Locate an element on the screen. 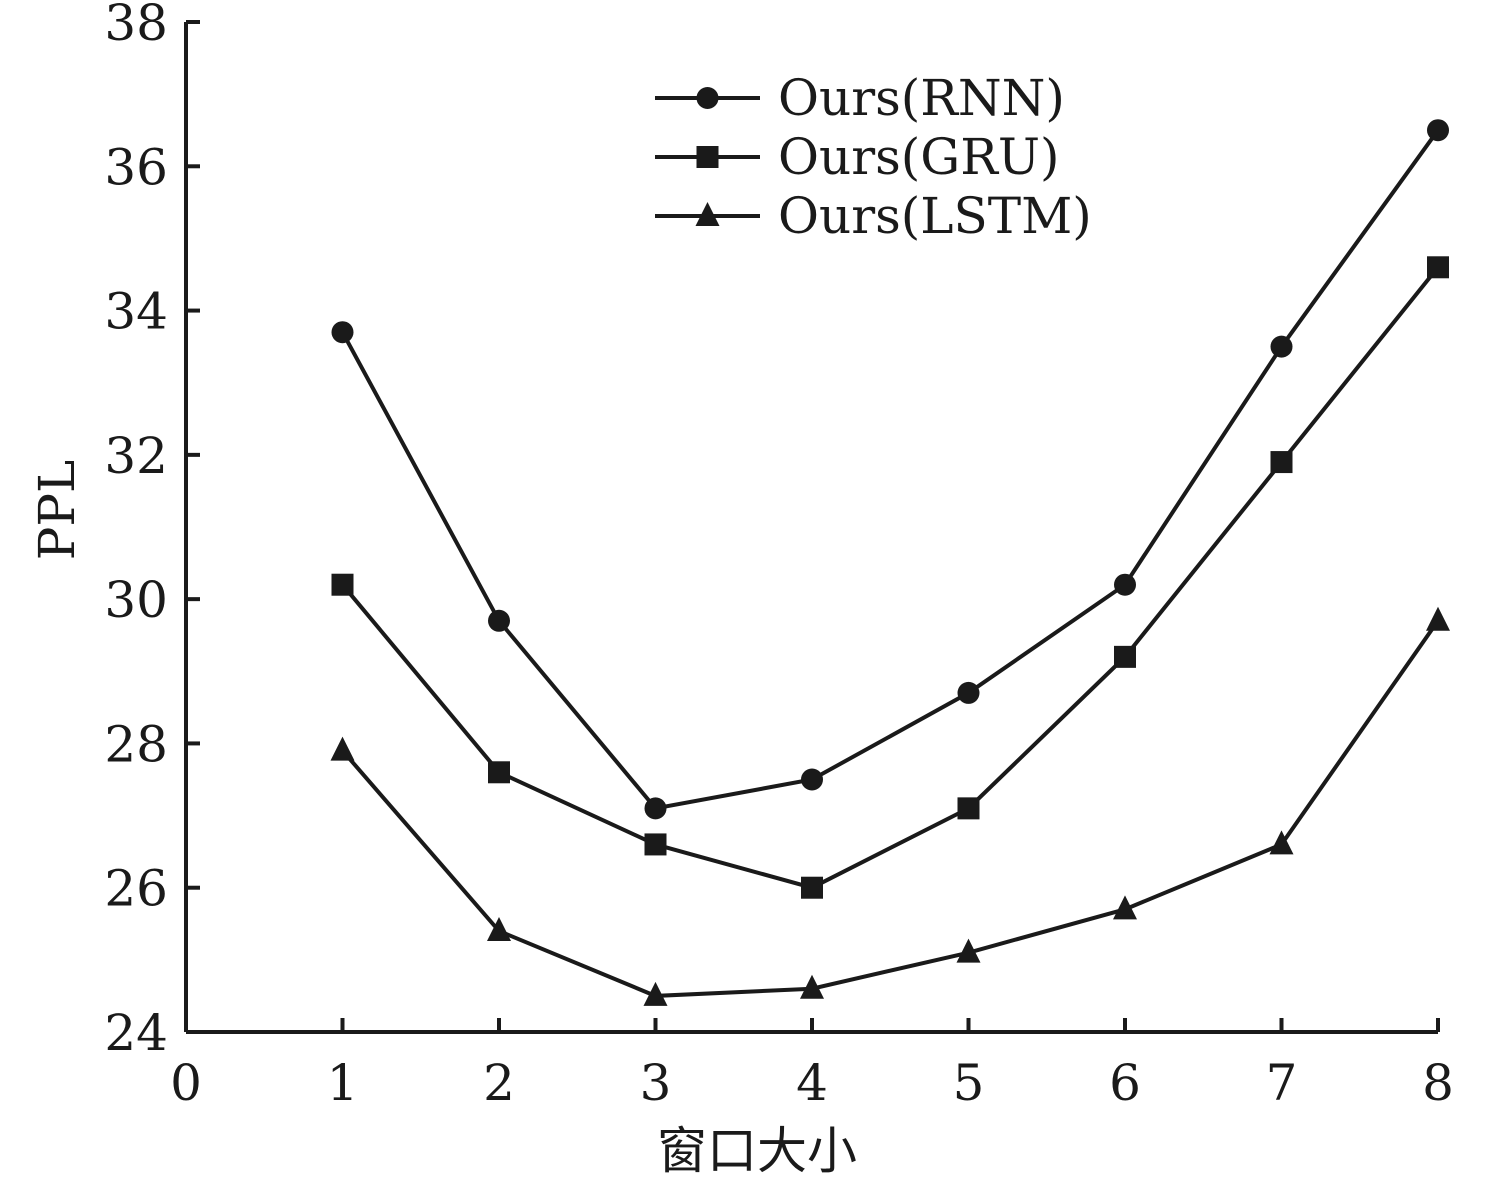  x-tick-label: 8 is located at coordinates (1438, 1083).